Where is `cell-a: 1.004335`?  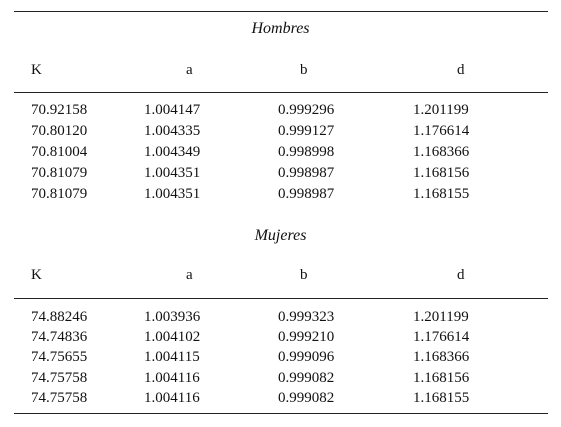 cell-a: 1.004335 is located at coordinates (172, 131).